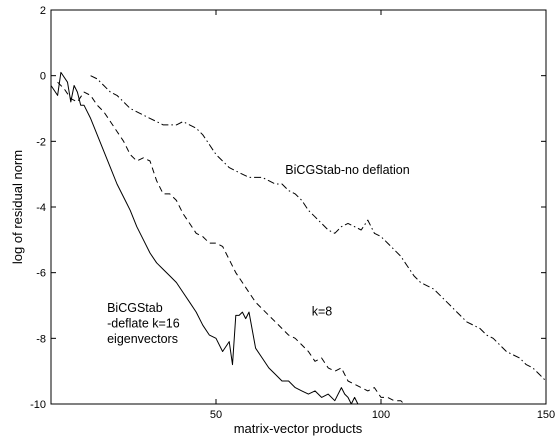  Describe the element at coordinates (43, 11) in the screenshot. I see `y-tick-label: 2` at that location.